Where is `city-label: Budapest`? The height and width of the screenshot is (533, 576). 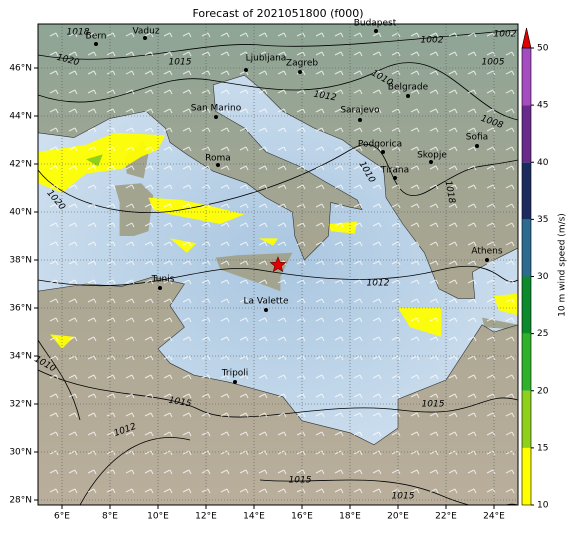 city-label: Budapest is located at coordinates (375, 24).